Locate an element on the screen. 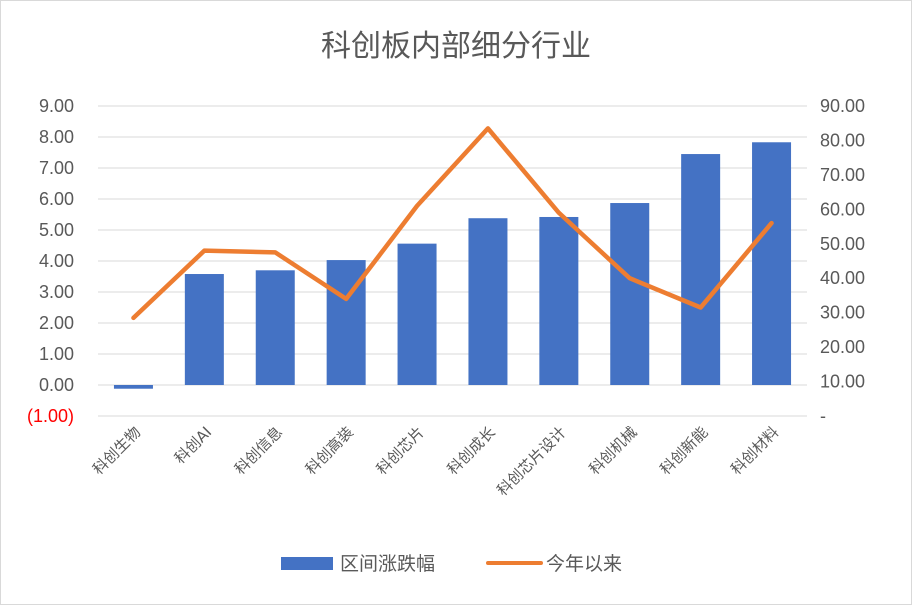 The height and width of the screenshot is (605, 912). category-label: 科创芯片设计 is located at coordinates (531, 461).